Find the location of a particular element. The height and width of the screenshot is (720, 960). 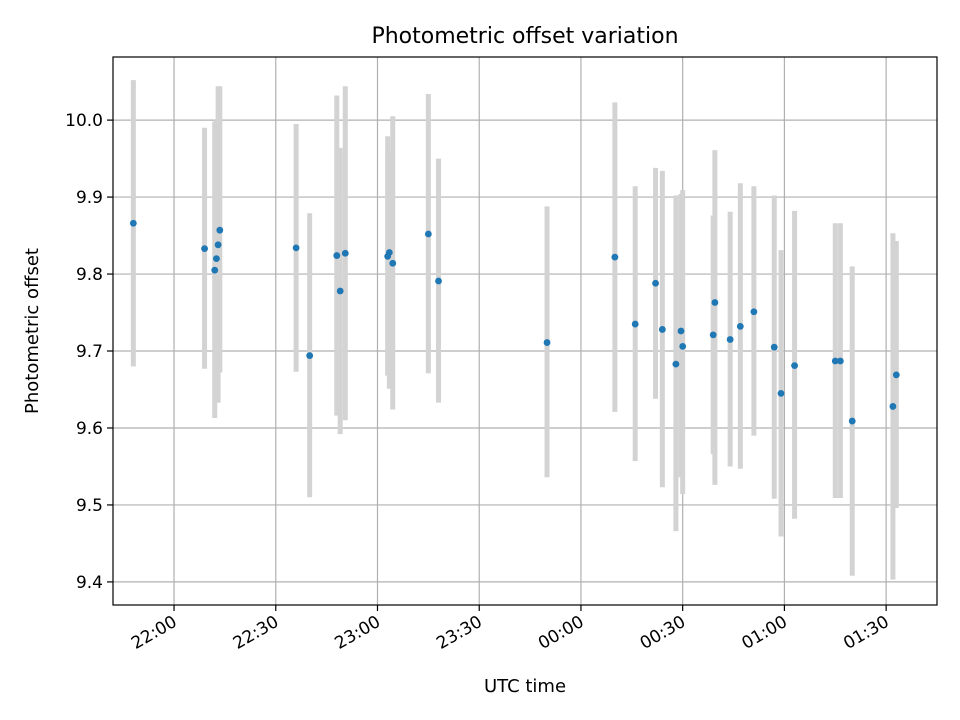

y-tick-label: 9.8 is located at coordinates (89, 275).